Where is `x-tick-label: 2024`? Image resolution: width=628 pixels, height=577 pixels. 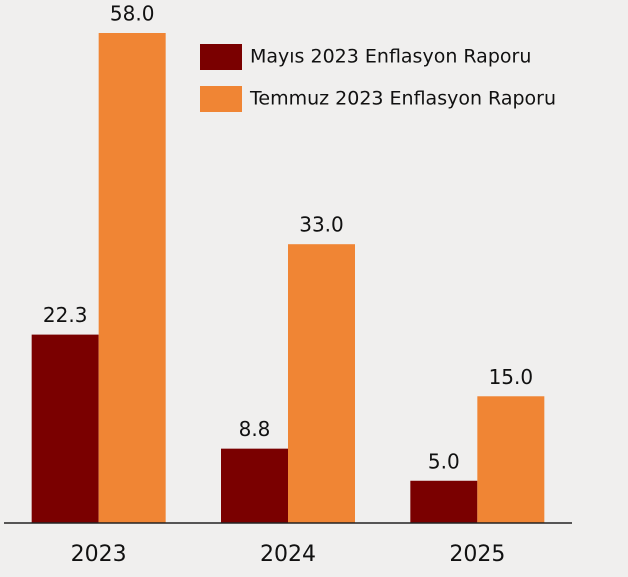
x-tick-label: 2024 is located at coordinates (288, 554).